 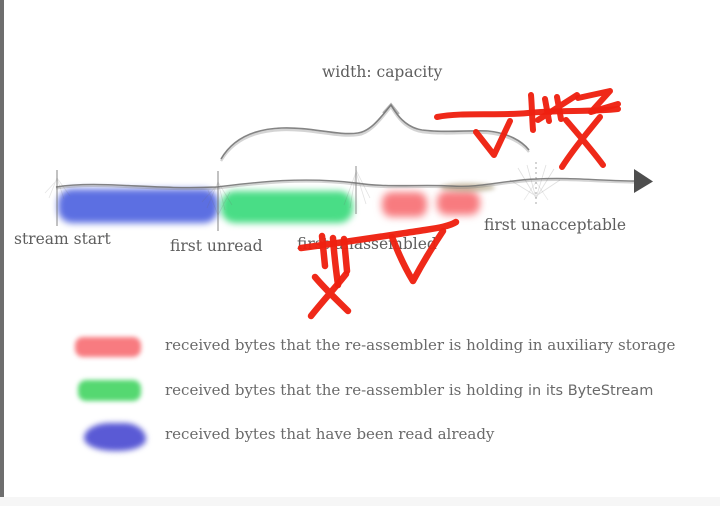 What do you see at coordinates (367, 244) in the screenshot?
I see `axis-label-first-unassembled: first unassembled` at bounding box center [367, 244].